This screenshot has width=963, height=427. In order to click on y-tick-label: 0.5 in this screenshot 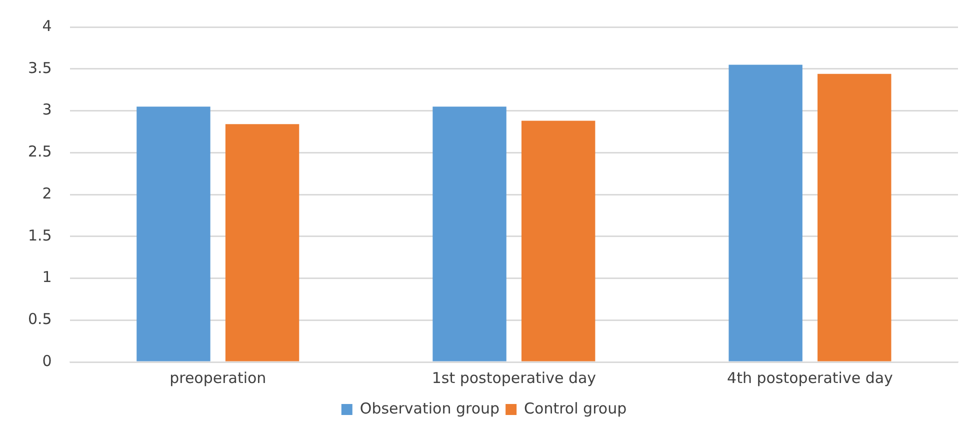, I will do `click(40, 319)`.